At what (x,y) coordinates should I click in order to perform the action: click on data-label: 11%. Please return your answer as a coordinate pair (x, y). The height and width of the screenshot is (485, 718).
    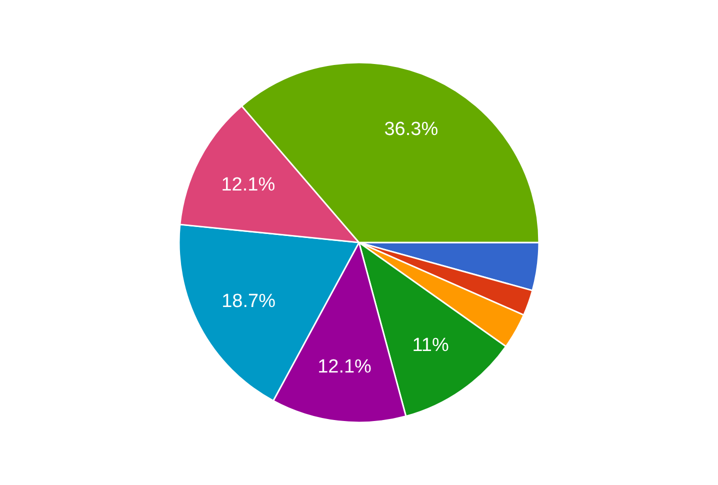
    Looking at the image, I should click on (430, 345).